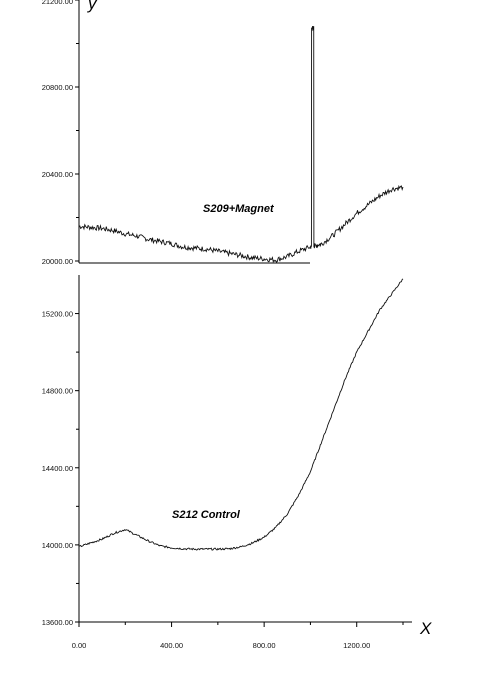 The image size is (491, 692). Describe the element at coordinates (356, 645) in the screenshot. I see `bottom-x-tick-label: 1200.00` at that location.